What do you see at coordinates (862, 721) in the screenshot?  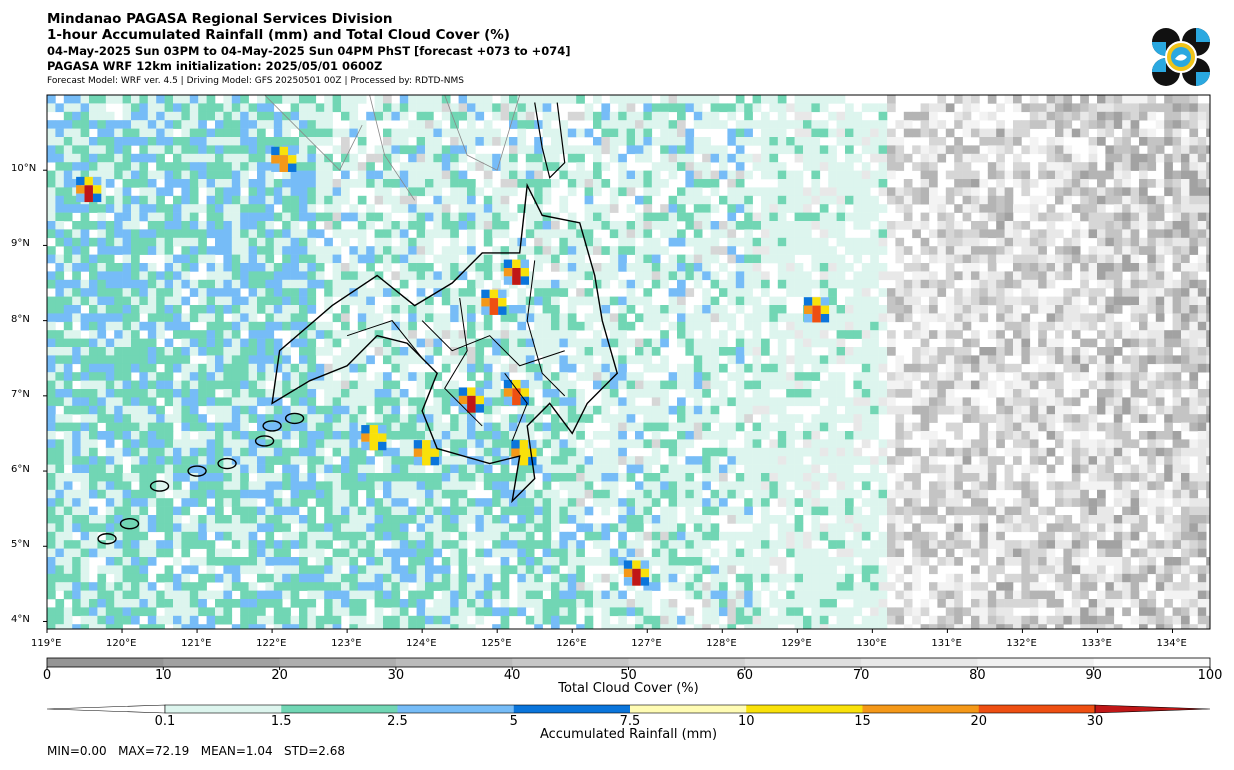 I see `rain-tick-label: 15` at bounding box center [862, 721].